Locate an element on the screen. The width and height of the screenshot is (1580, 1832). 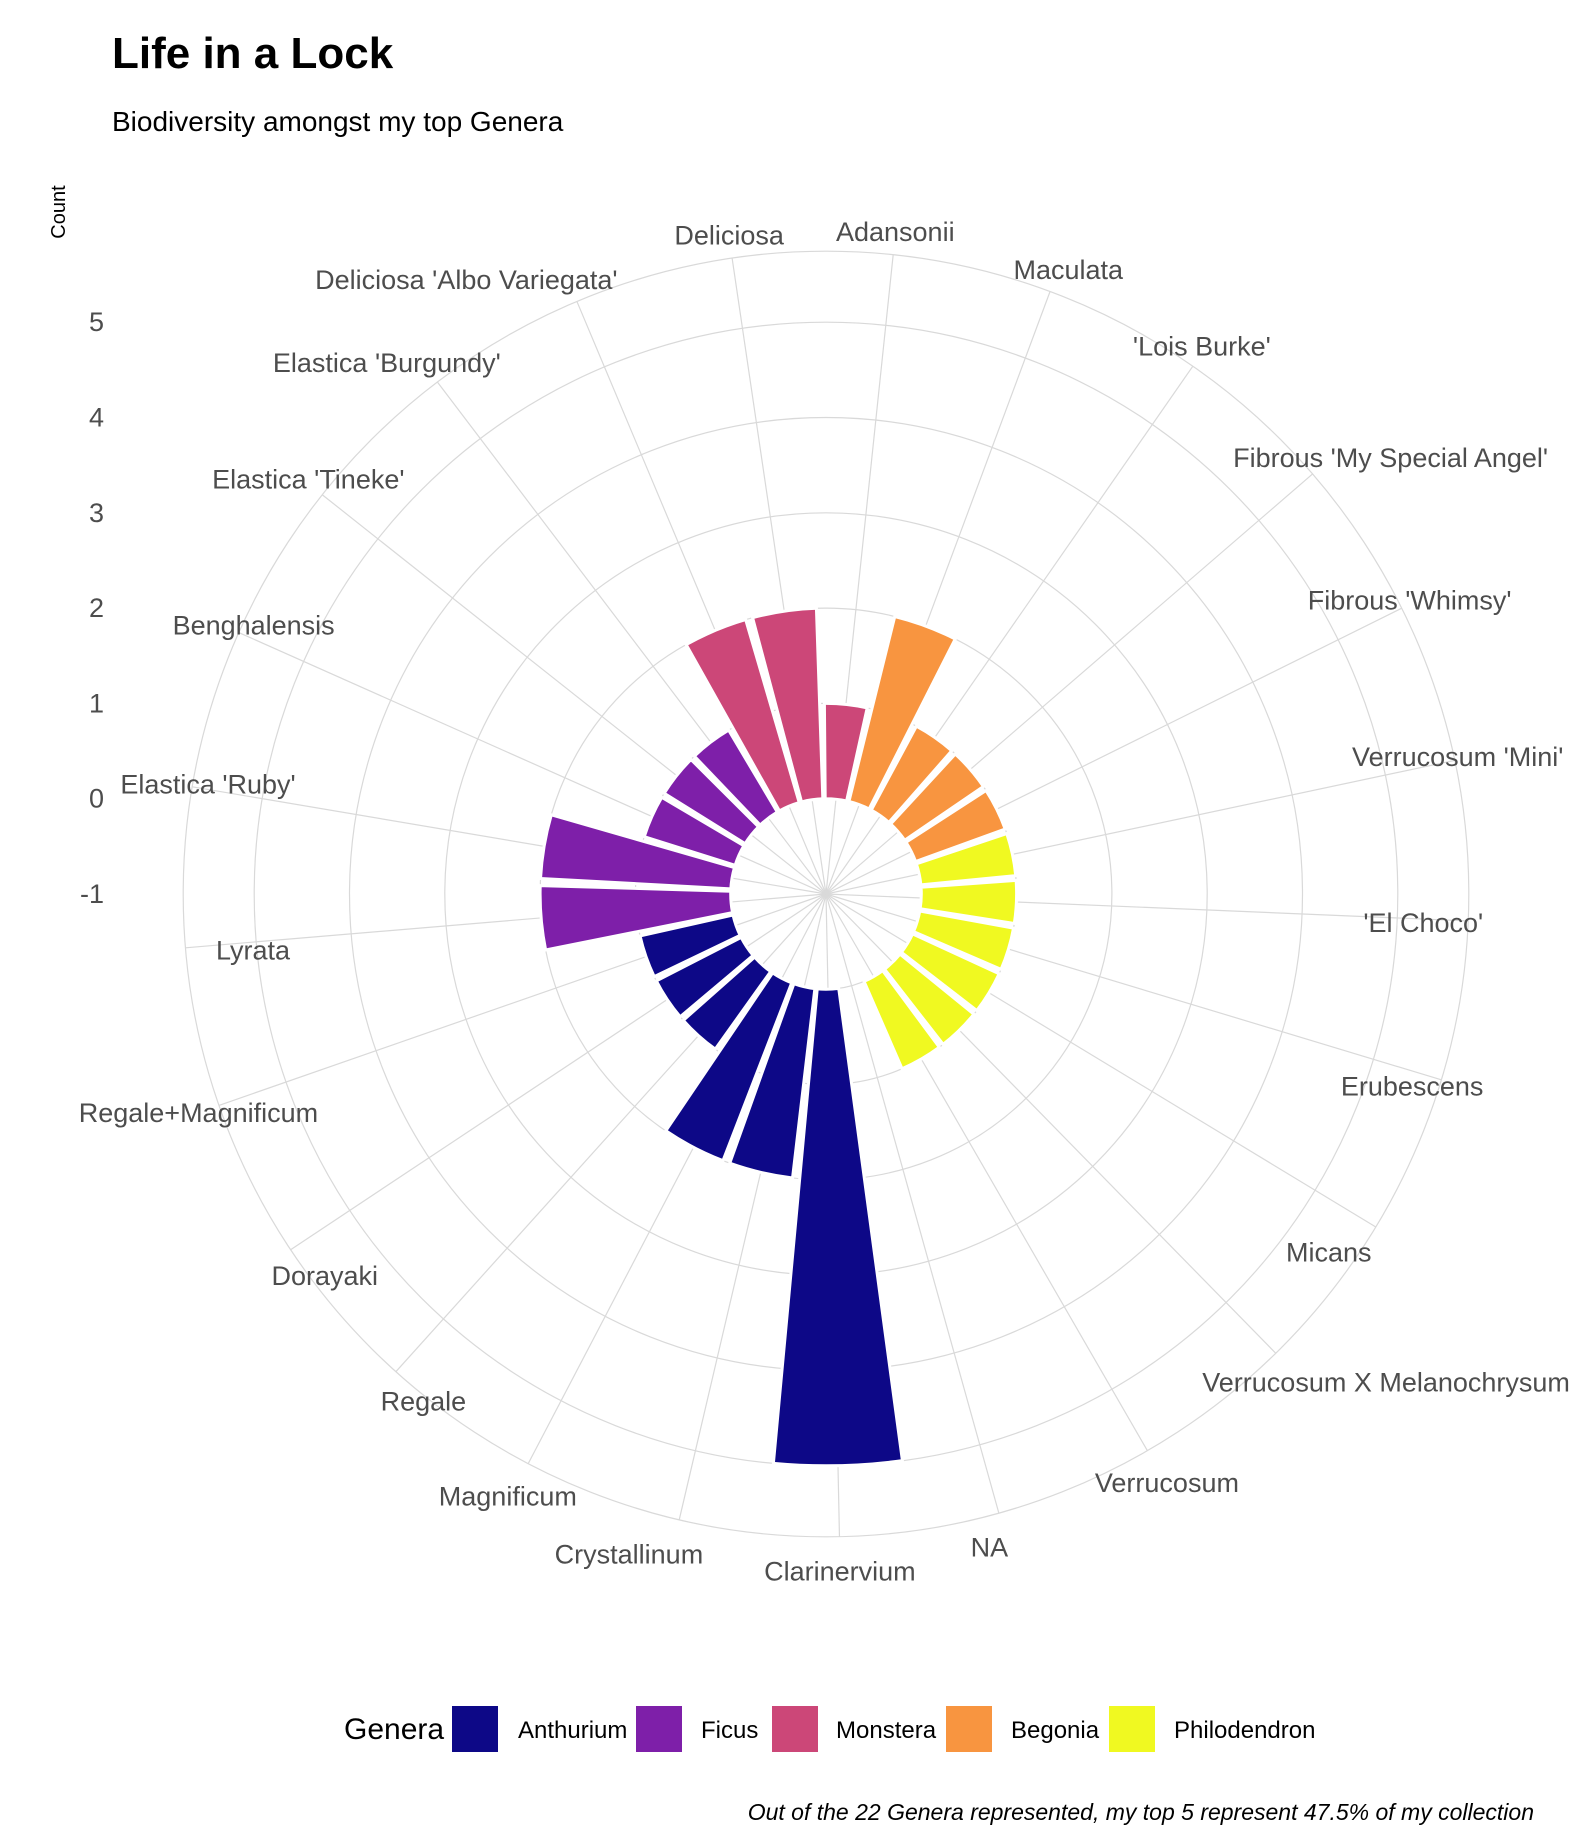
bar-clarinervium is located at coordinates (838, 1227).